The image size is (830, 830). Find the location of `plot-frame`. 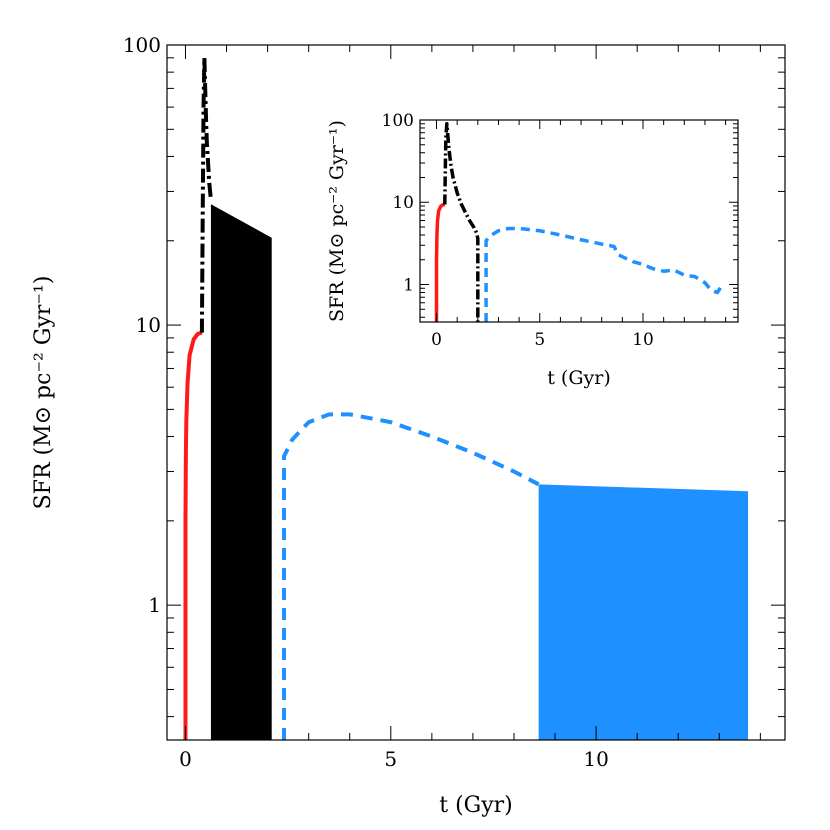

plot-frame is located at coordinates (579, 221).